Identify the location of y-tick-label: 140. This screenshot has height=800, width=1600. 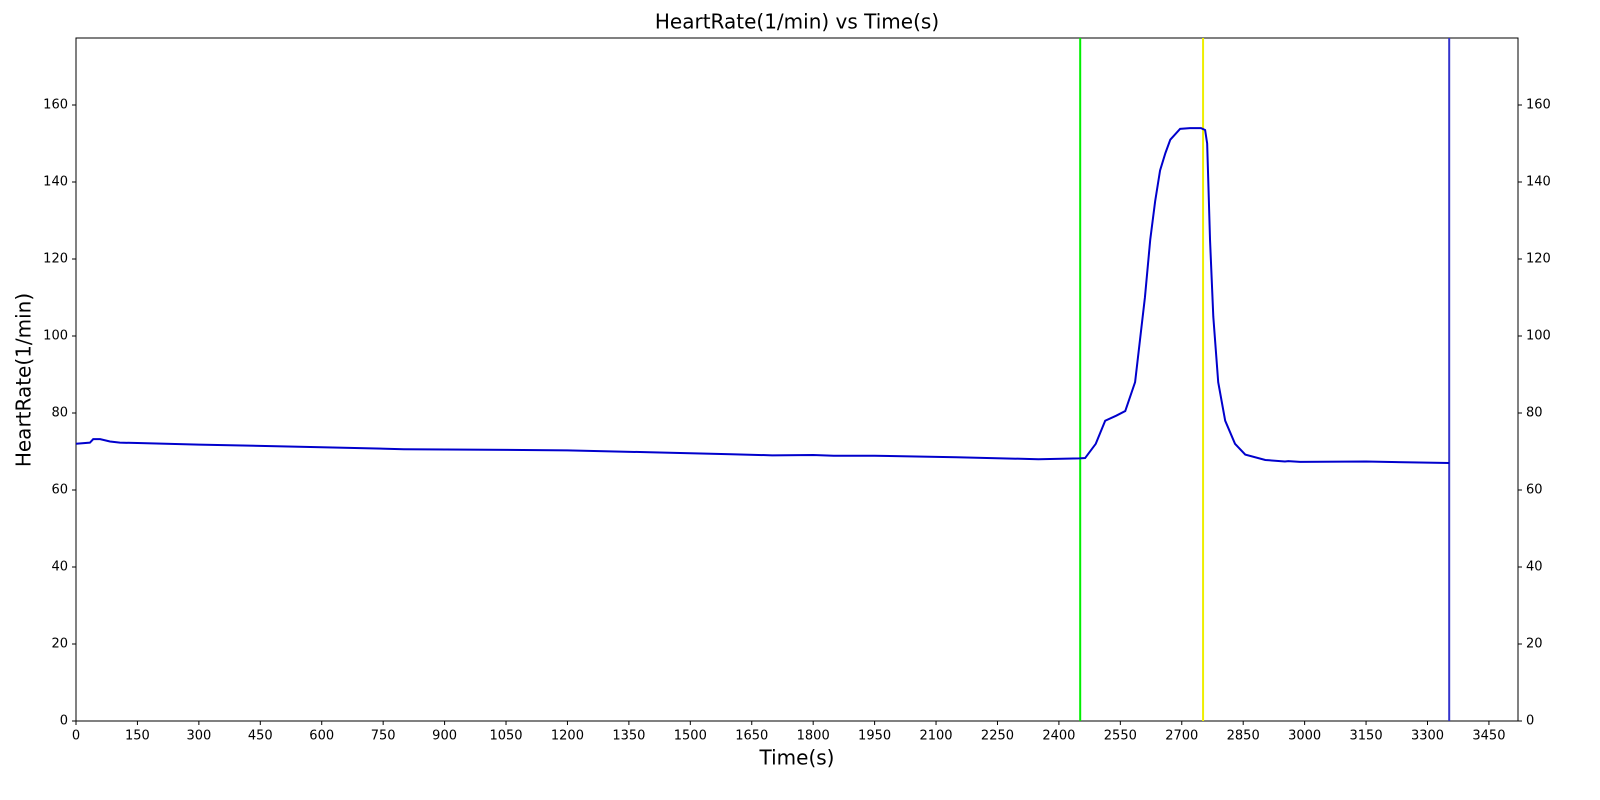
(55, 181).